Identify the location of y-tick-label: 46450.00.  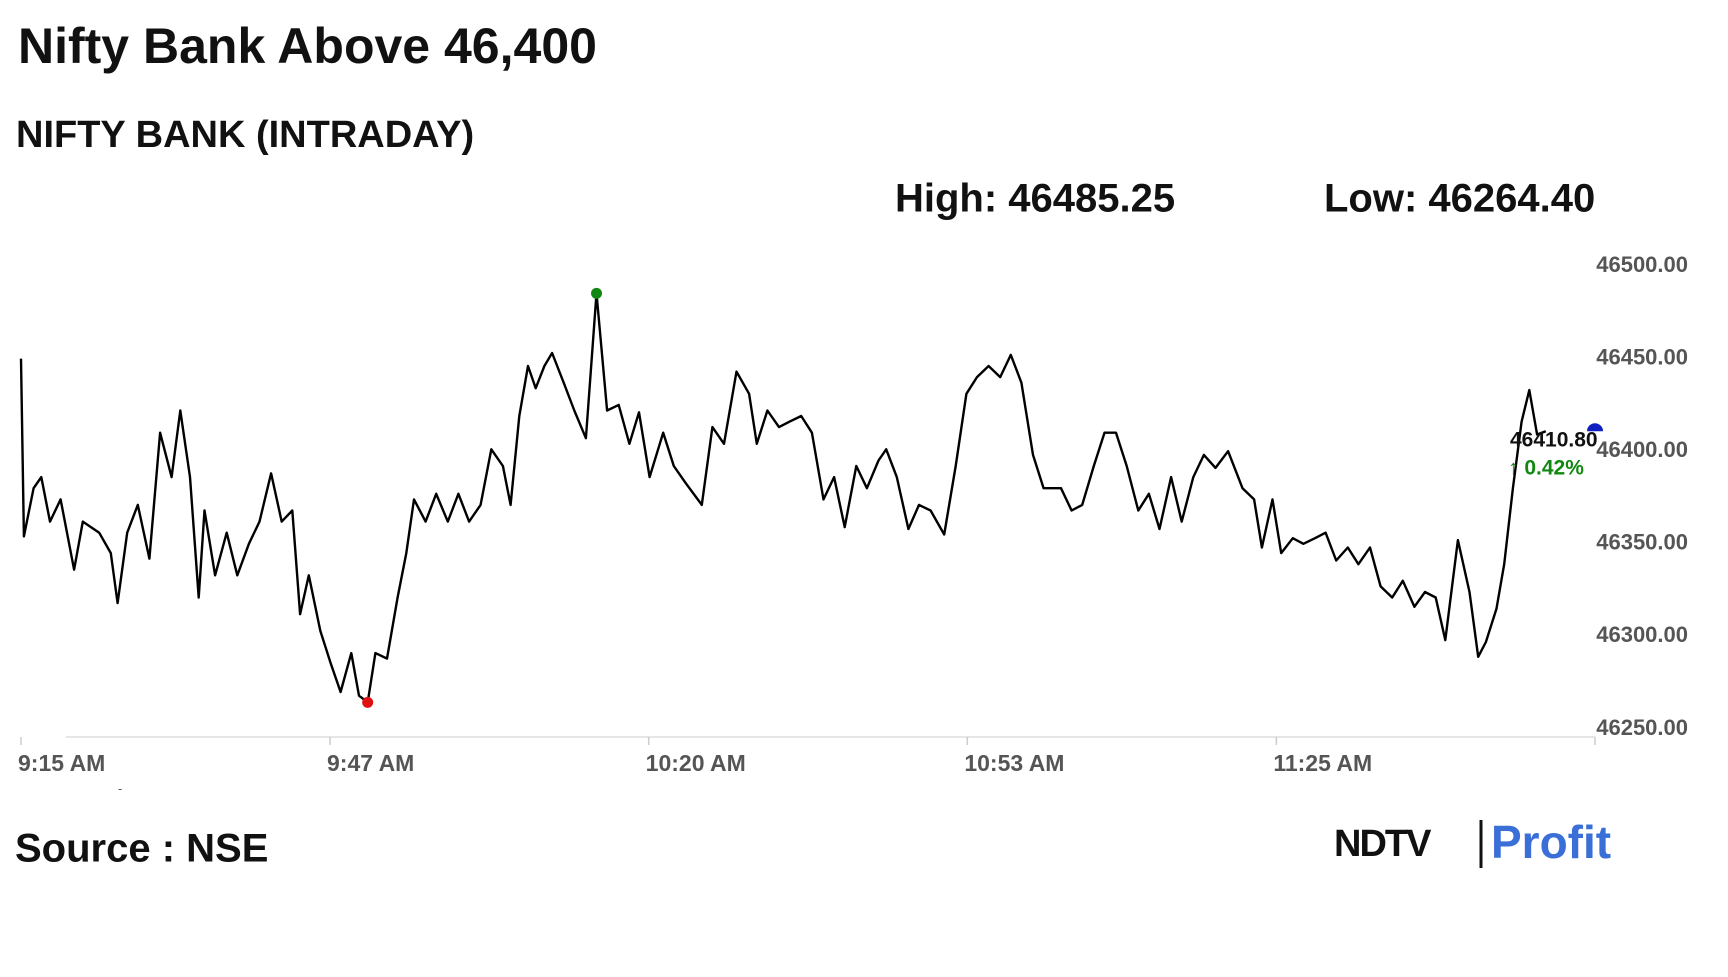
(1642, 356).